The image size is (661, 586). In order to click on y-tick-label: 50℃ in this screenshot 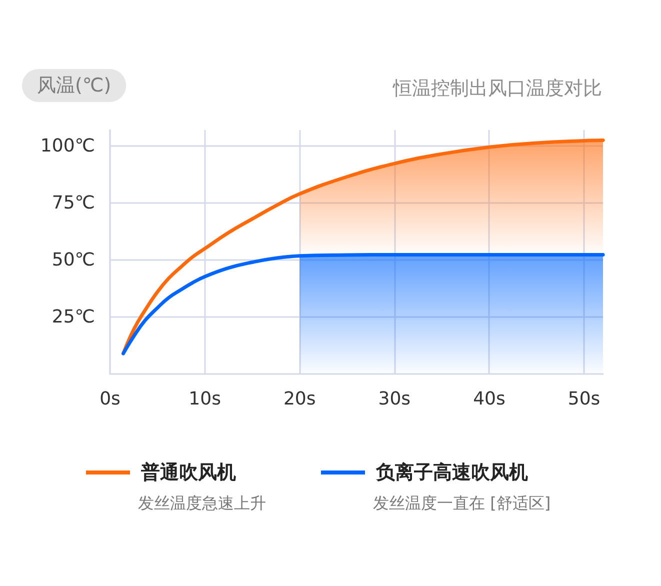, I will do `click(73, 259)`.